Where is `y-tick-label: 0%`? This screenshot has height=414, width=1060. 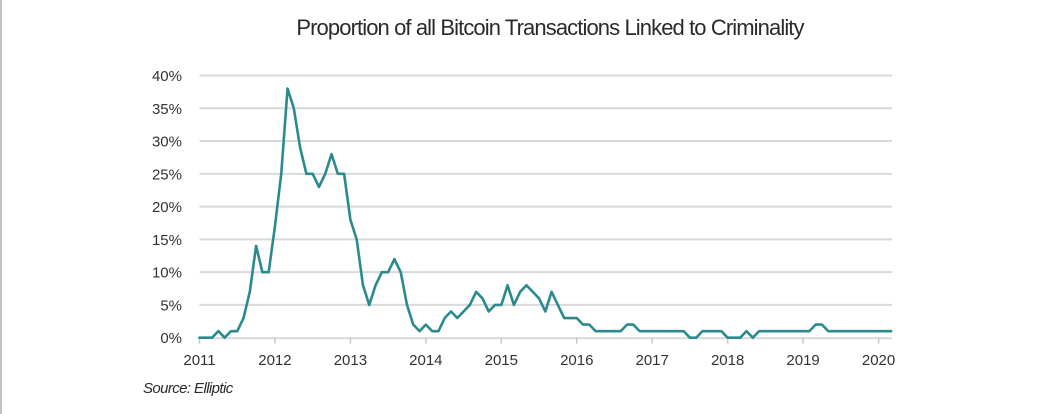
y-tick-label: 0% is located at coordinates (171, 338).